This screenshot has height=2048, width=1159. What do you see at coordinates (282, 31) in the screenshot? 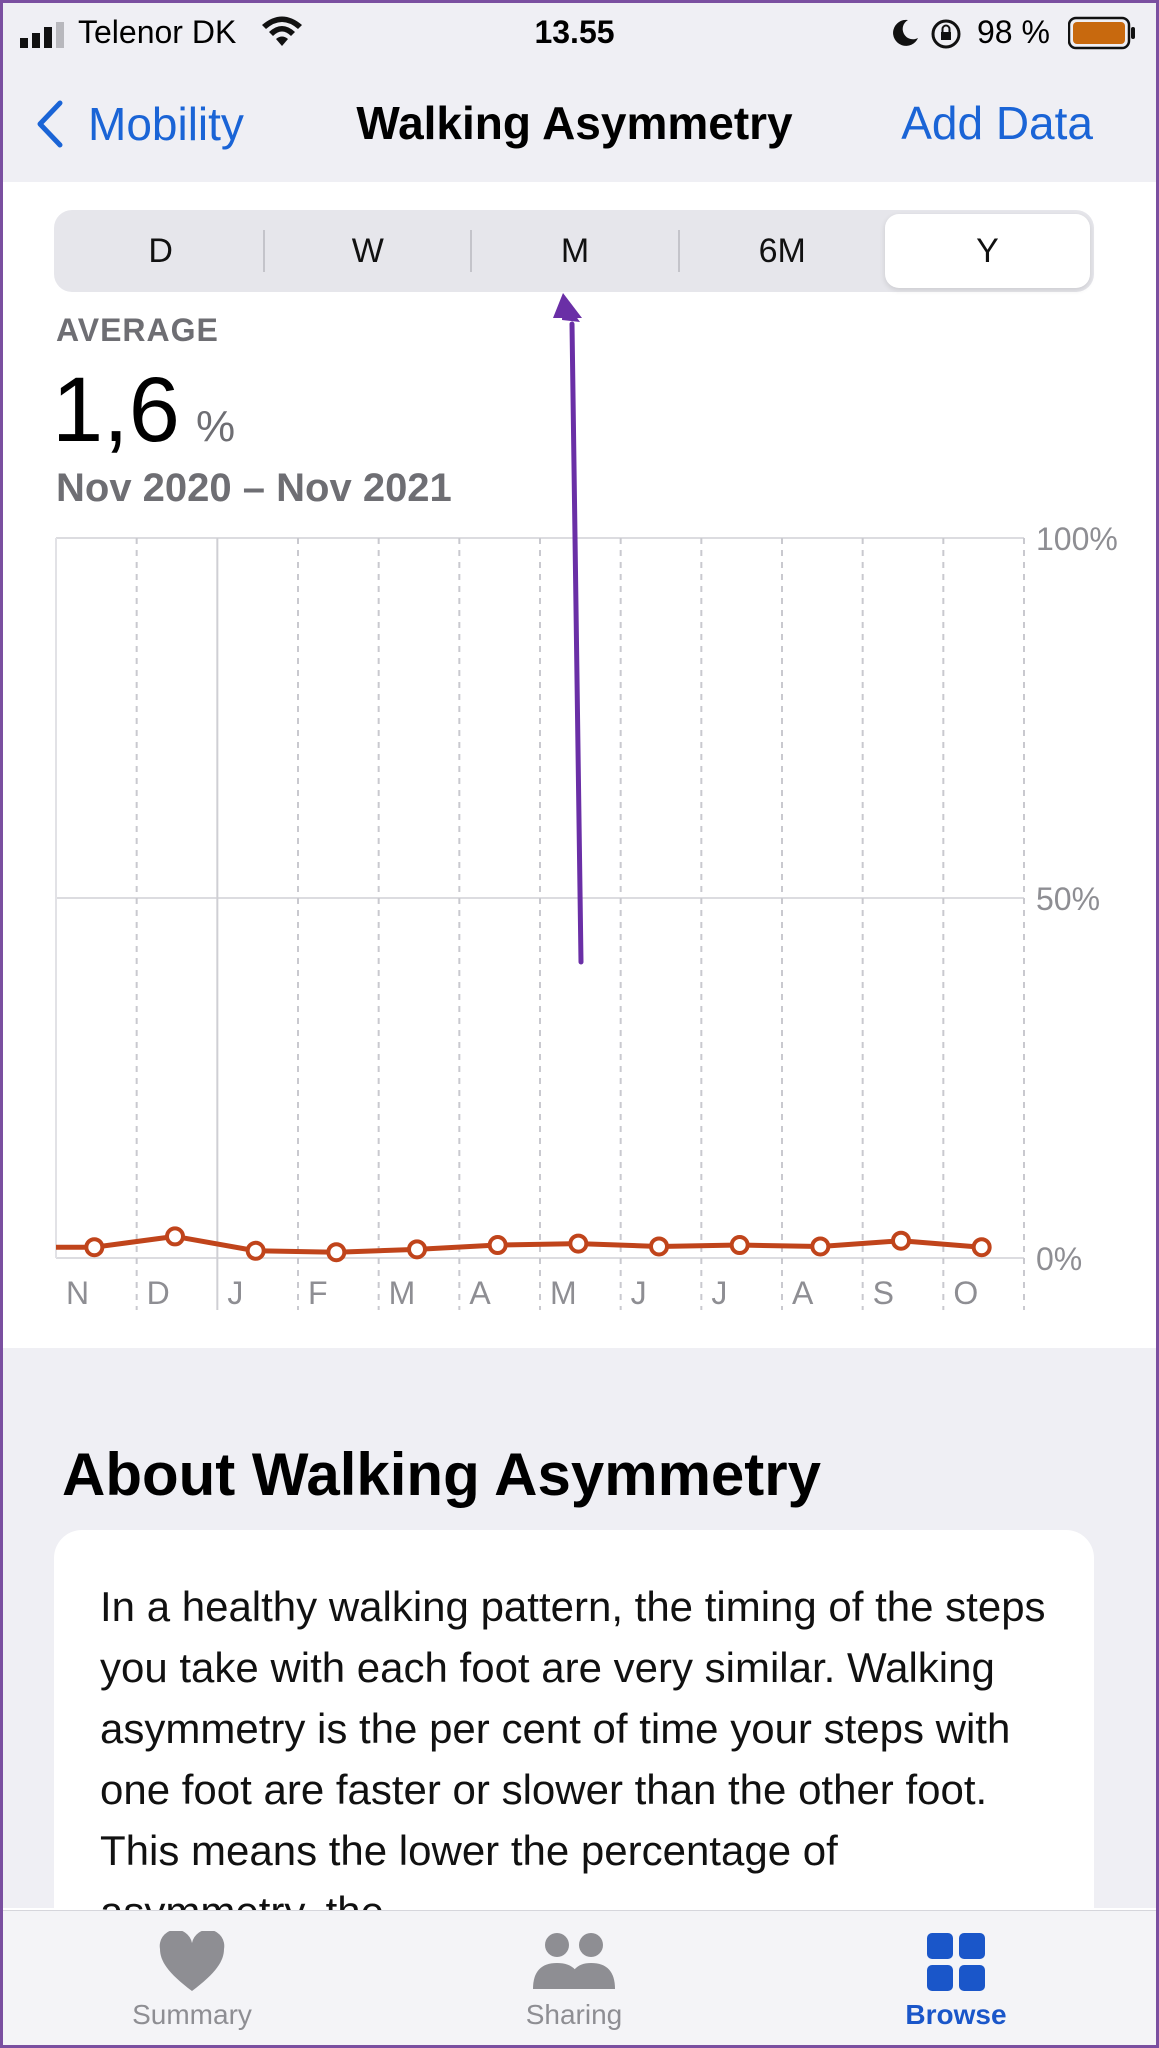
I see `wifi-icon` at bounding box center [282, 31].